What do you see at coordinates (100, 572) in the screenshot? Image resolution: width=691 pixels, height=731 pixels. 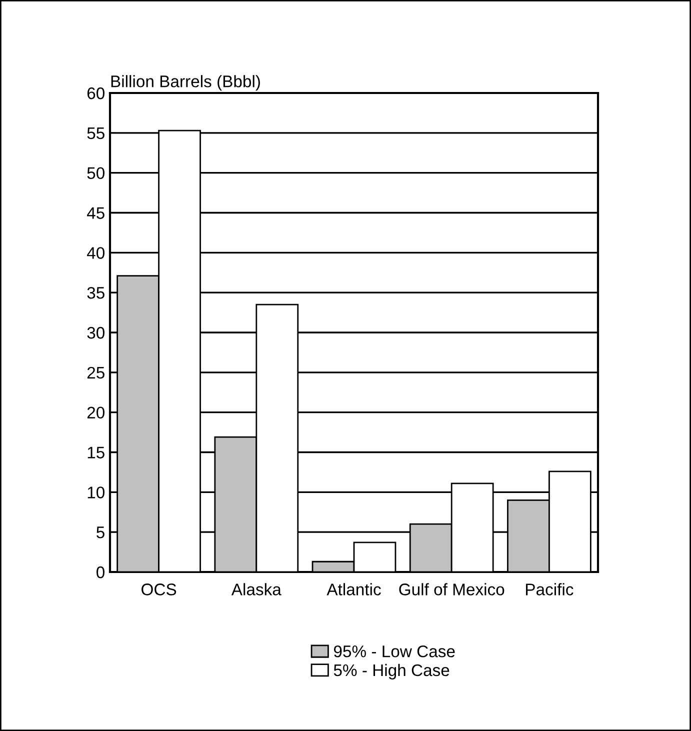 I see `y-tick-label: 0` at bounding box center [100, 572].